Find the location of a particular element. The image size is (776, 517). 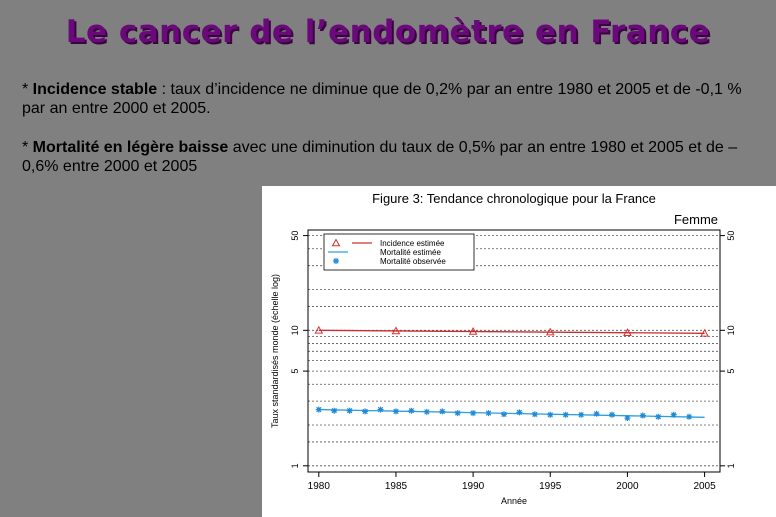

x-tick-label: 2005 is located at coordinates (704, 486).